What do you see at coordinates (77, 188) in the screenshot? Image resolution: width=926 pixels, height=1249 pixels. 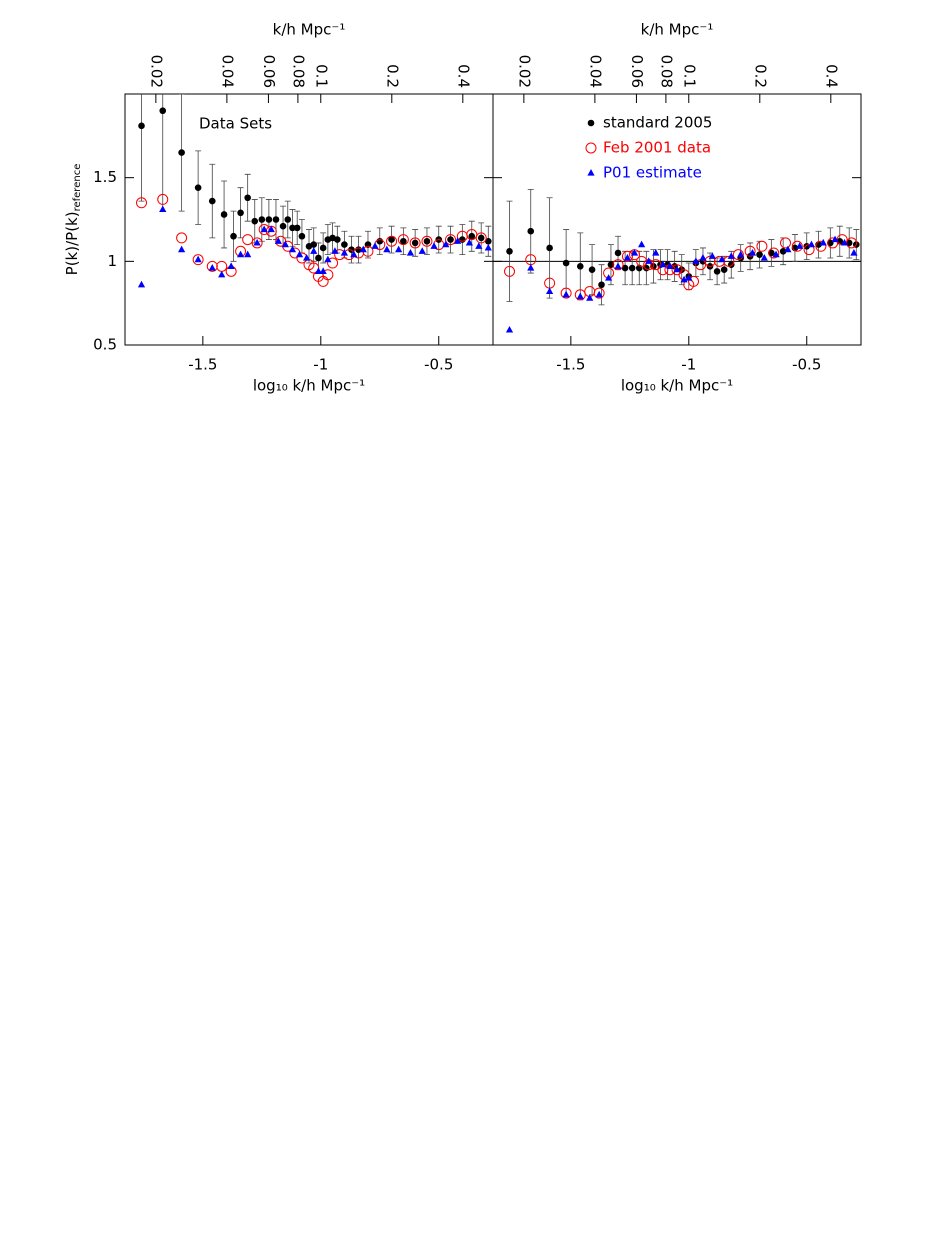 I see `y-axis-title-sub: reference` at bounding box center [77, 188].